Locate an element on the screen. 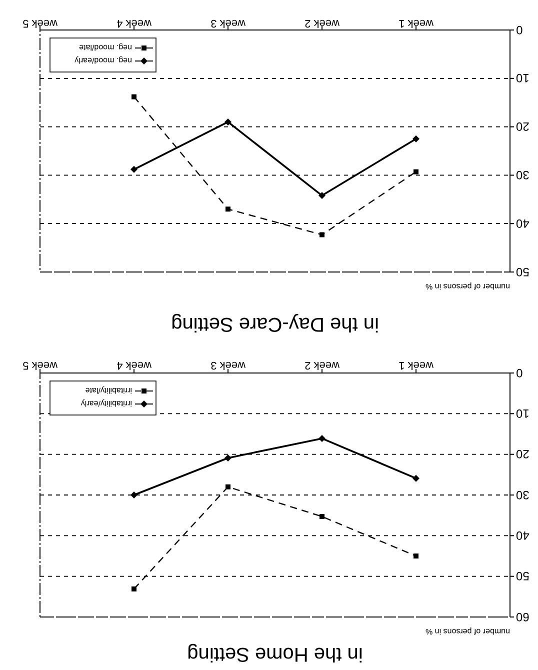 The width and height of the screenshot is (538, 670). y-tick-label: 60 is located at coordinates (523, 617).